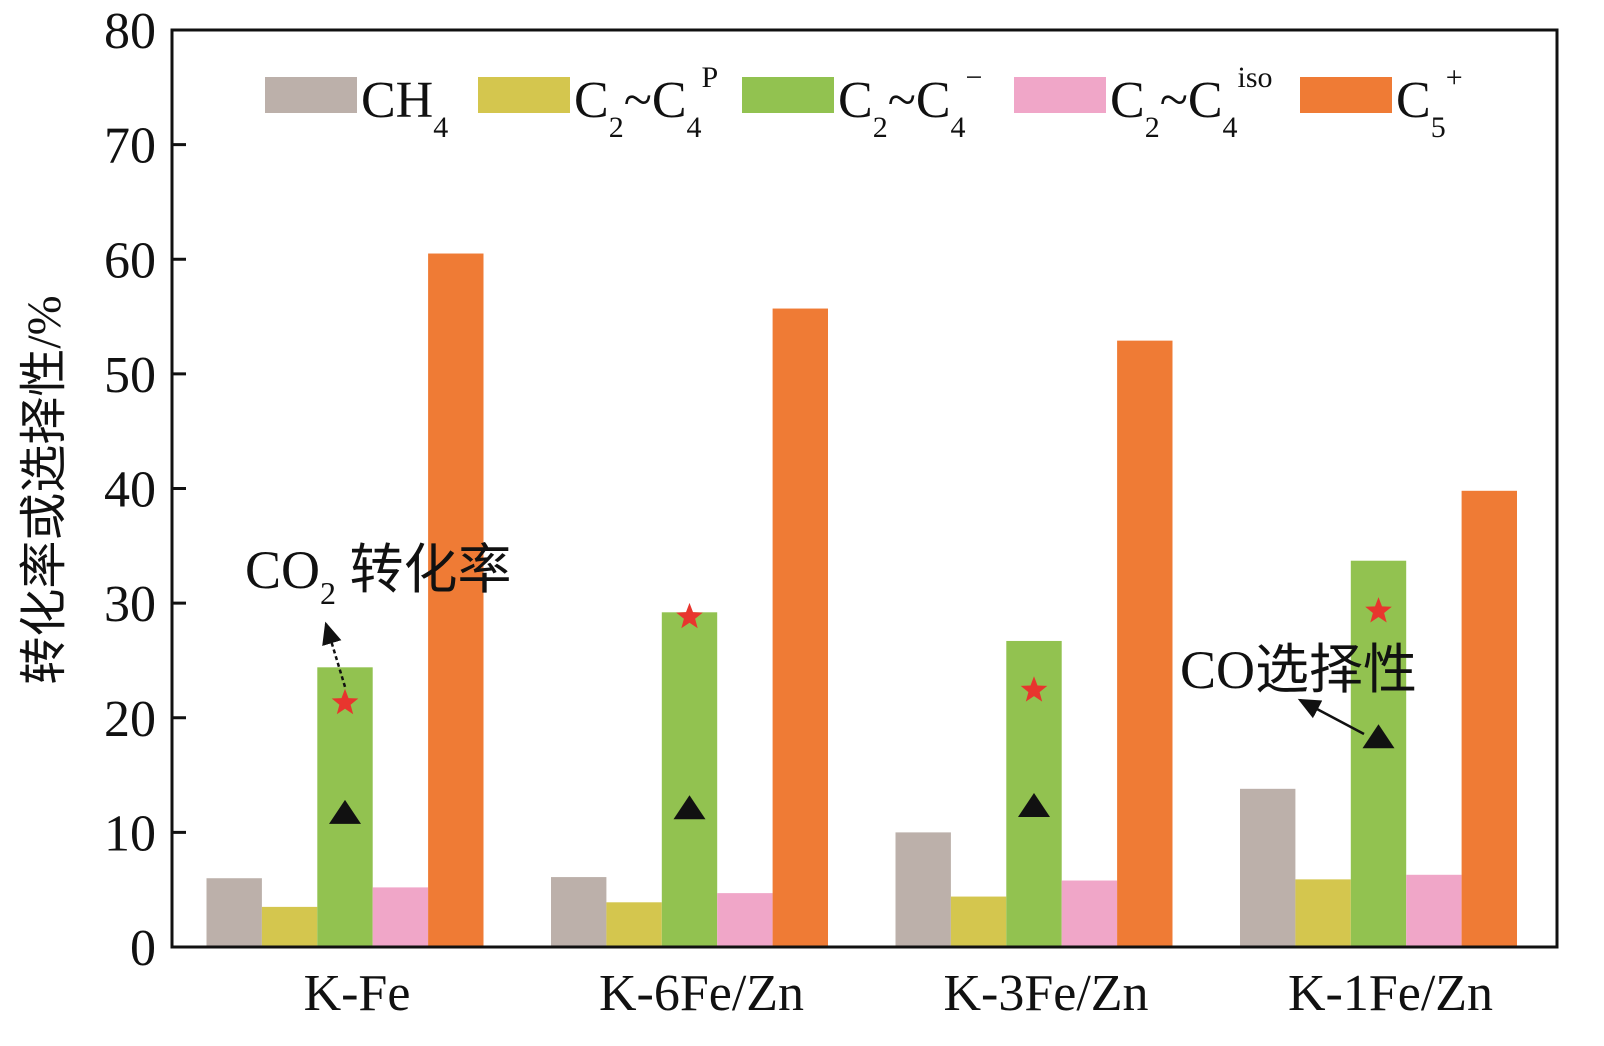  Describe the element at coordinates (143, 948) in the screenshot. I see `y-tick-label: 0` at that location.